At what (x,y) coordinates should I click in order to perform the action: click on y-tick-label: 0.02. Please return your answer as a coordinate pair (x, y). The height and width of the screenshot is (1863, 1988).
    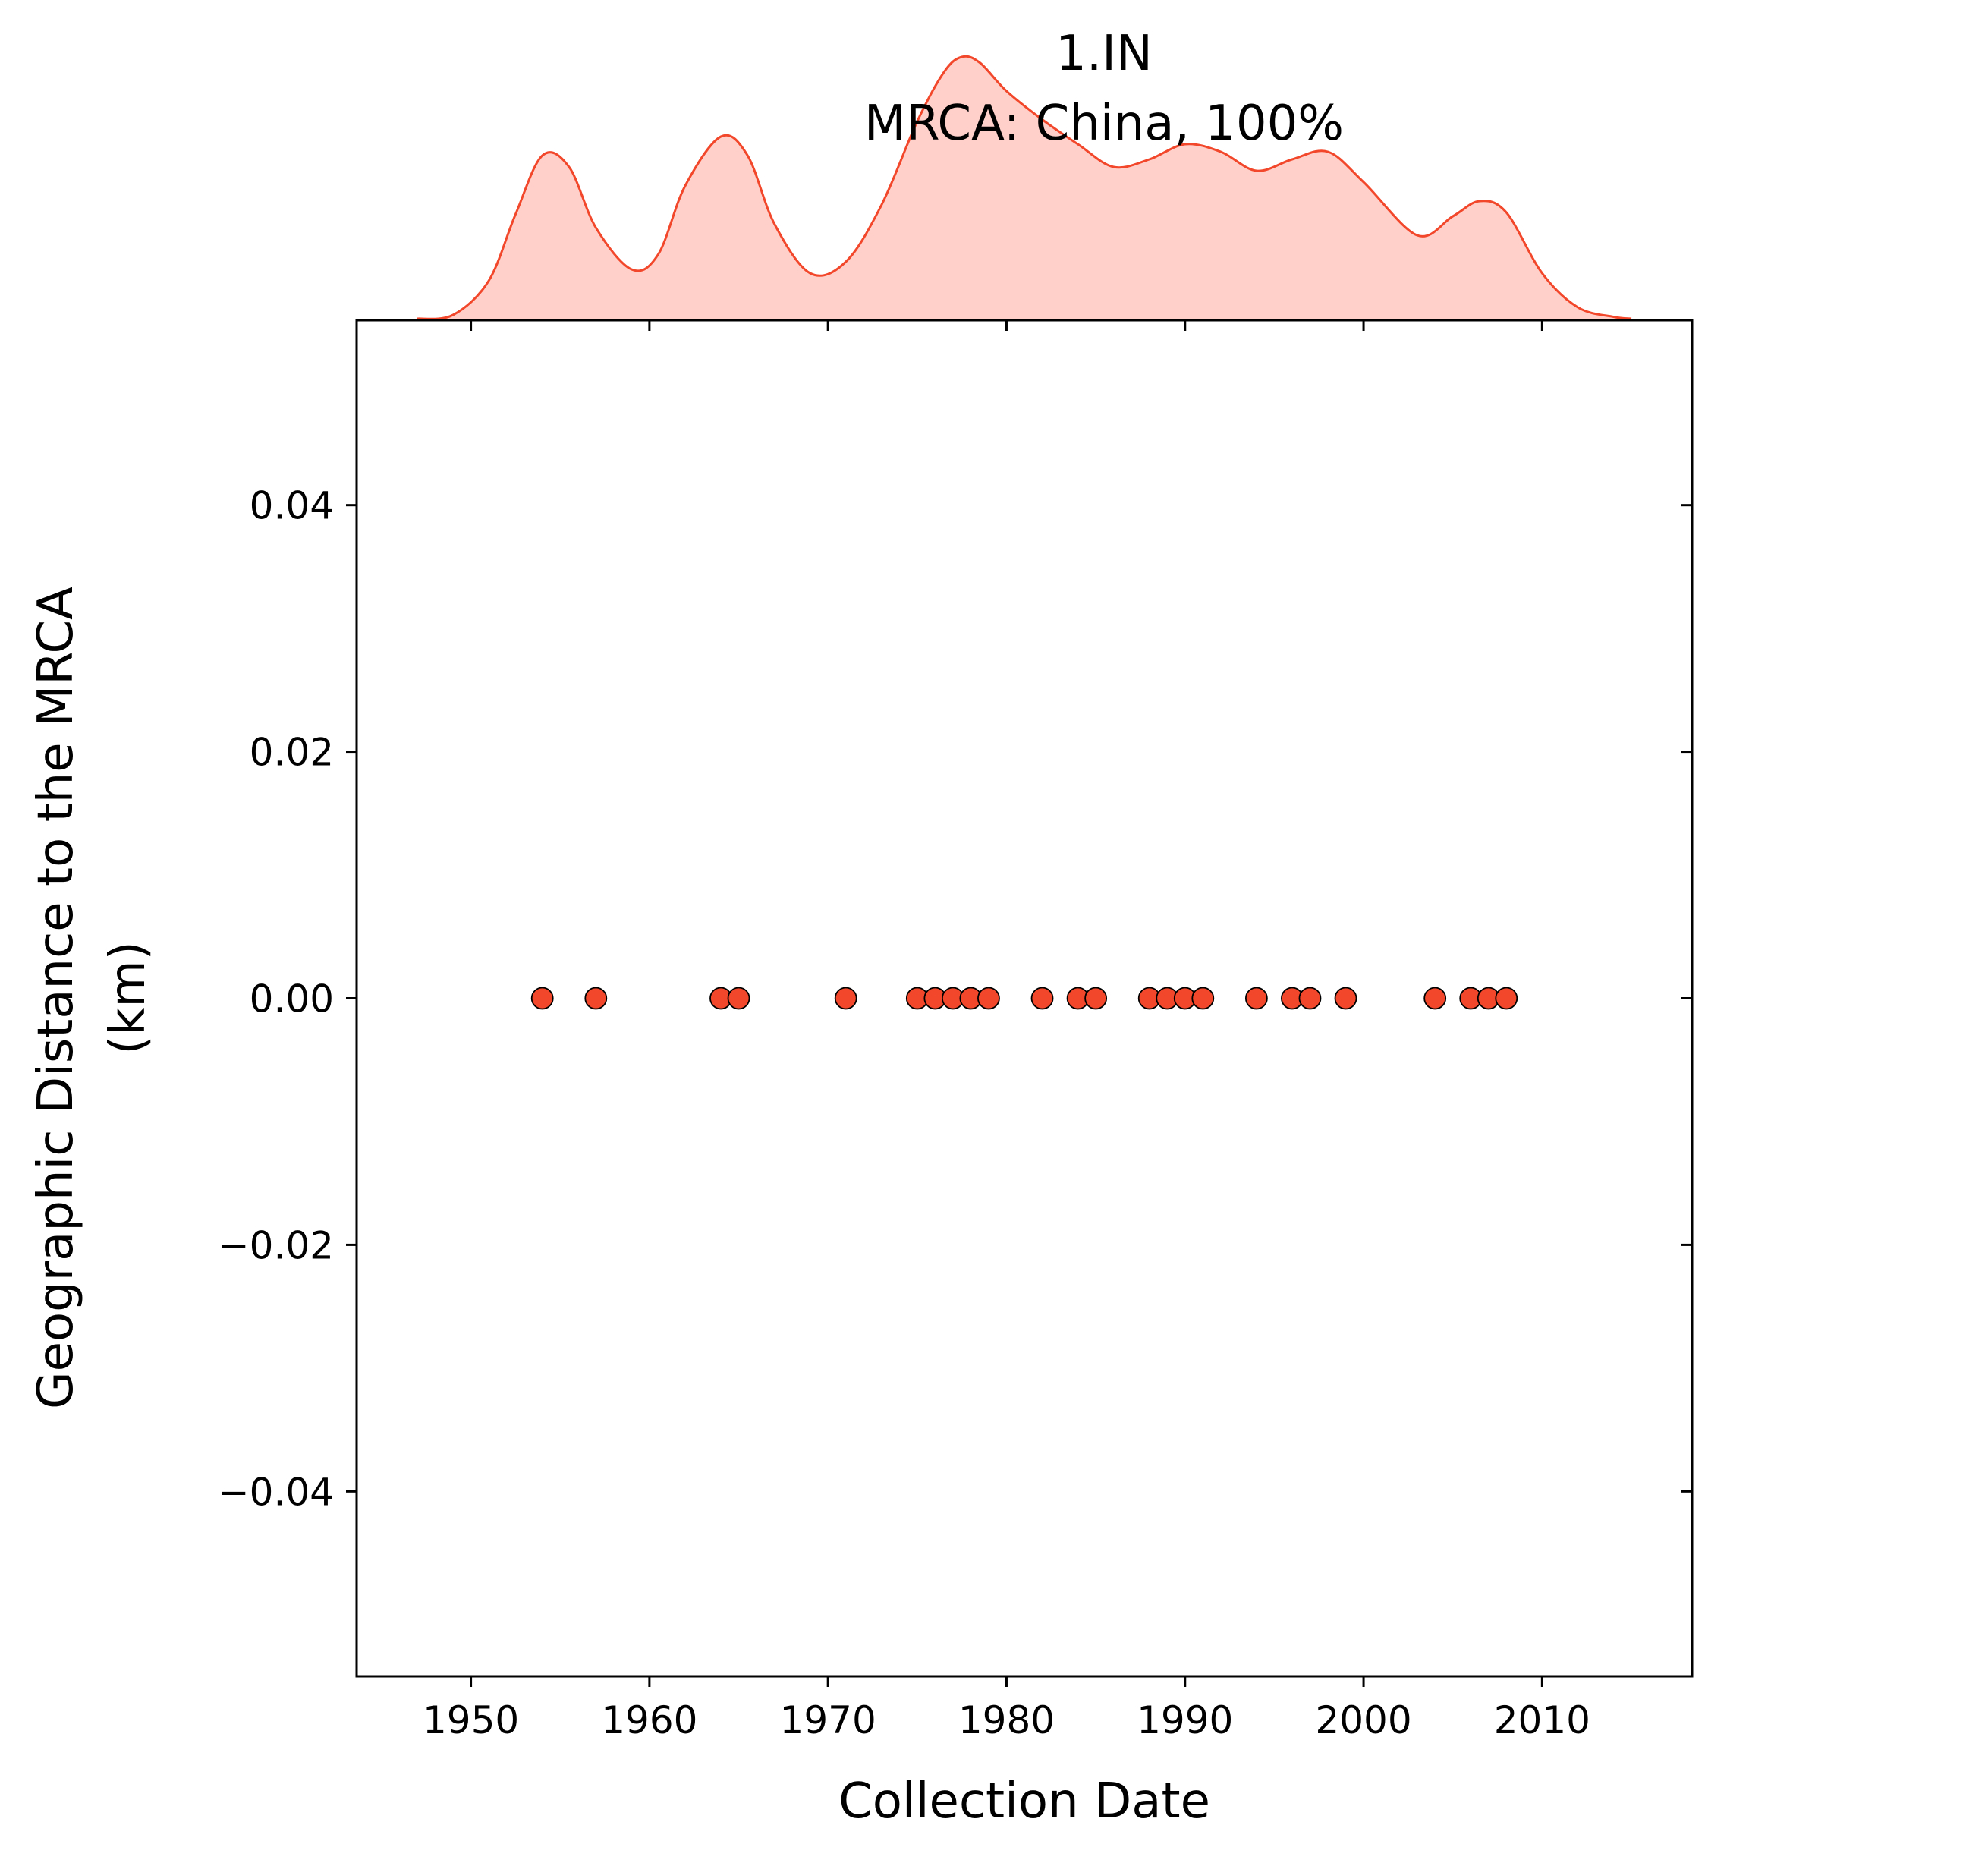
    Looking at the image, I should click on (292, 753).